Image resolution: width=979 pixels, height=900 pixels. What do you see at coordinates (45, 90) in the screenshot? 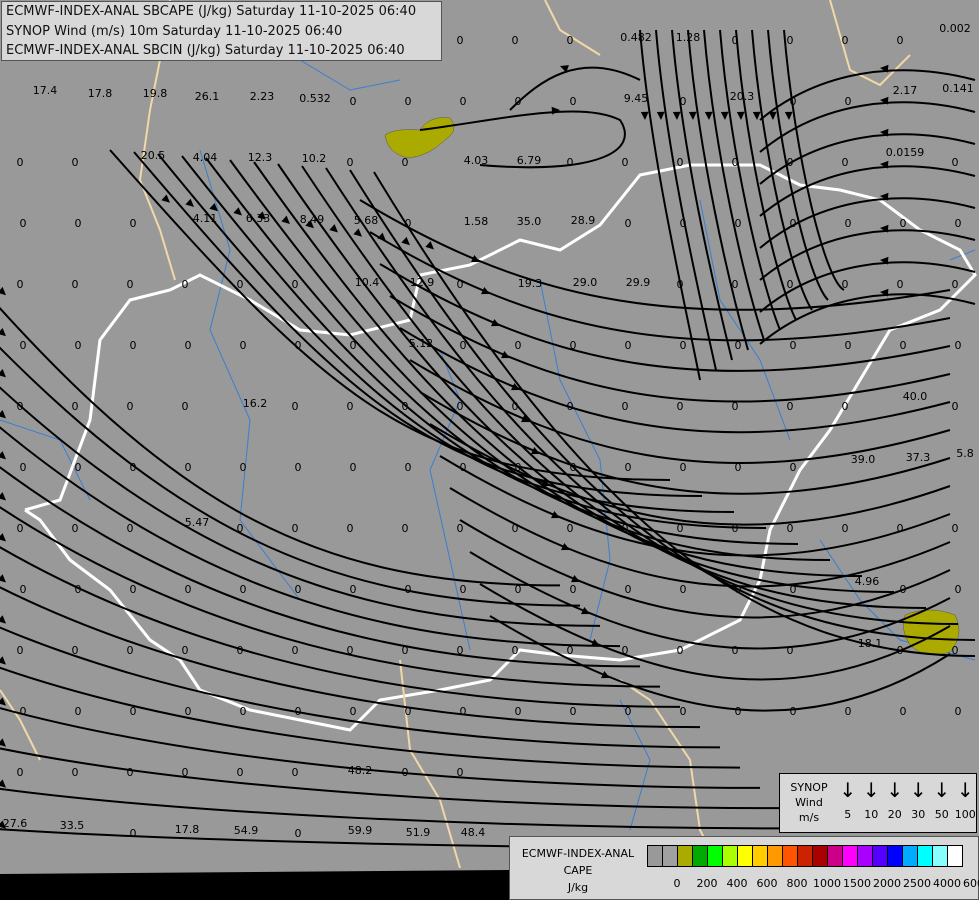
I see `cin-value: 17.4` at bounding box center [45, 90].